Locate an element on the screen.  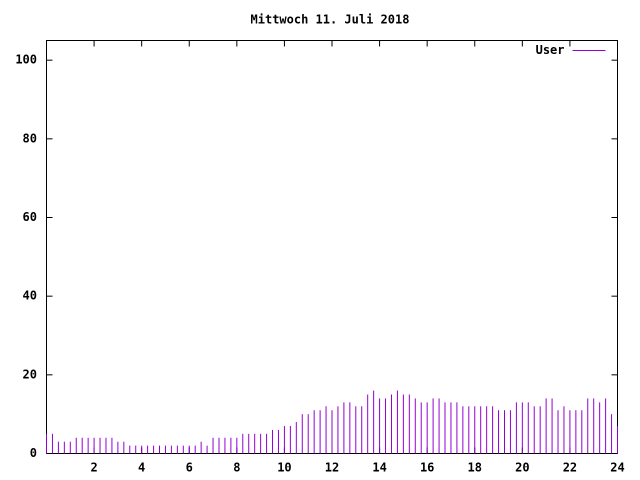
x-tick-label: 18 is located at coordinates (475, 468).